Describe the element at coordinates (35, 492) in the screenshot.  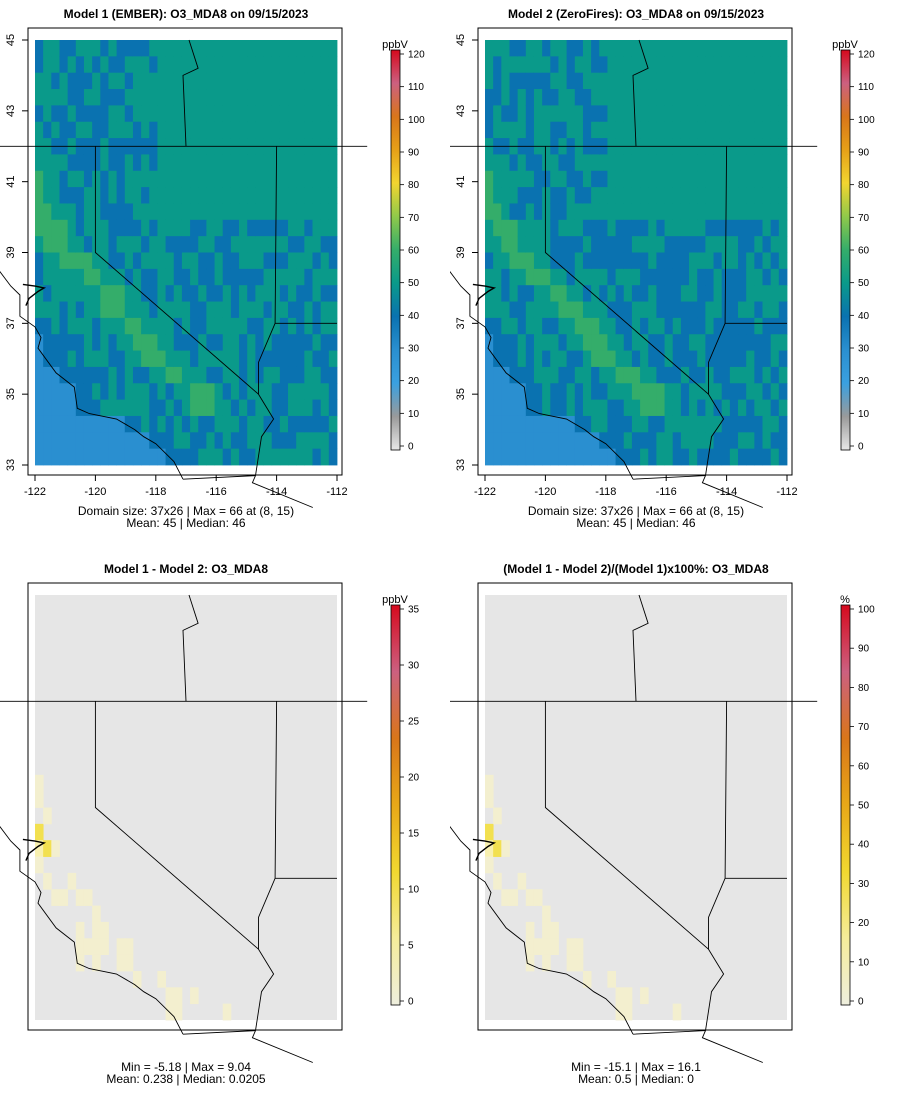
I see `x-tick-label: -122` at that location.